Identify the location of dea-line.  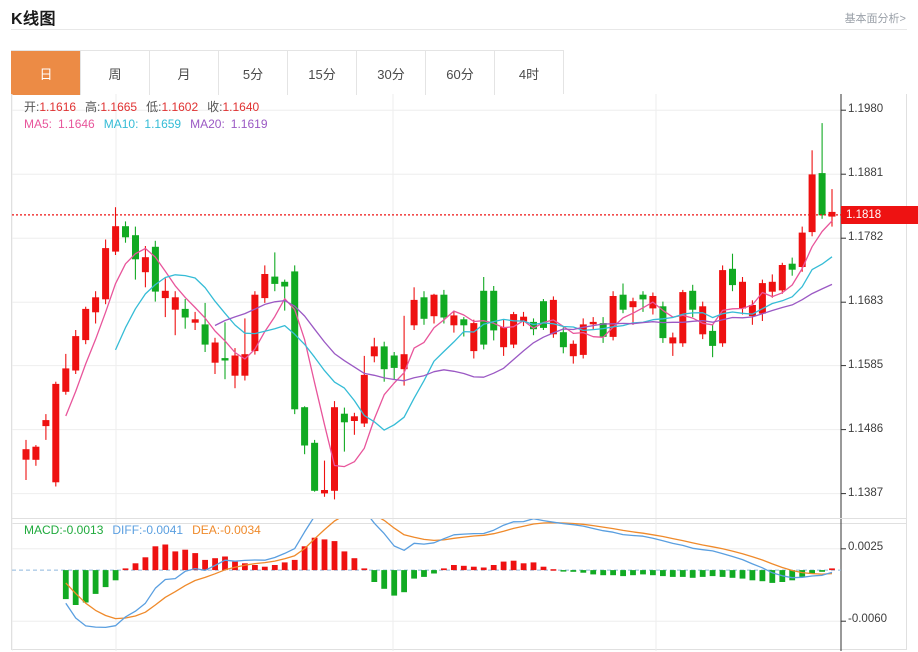
(449, 569).